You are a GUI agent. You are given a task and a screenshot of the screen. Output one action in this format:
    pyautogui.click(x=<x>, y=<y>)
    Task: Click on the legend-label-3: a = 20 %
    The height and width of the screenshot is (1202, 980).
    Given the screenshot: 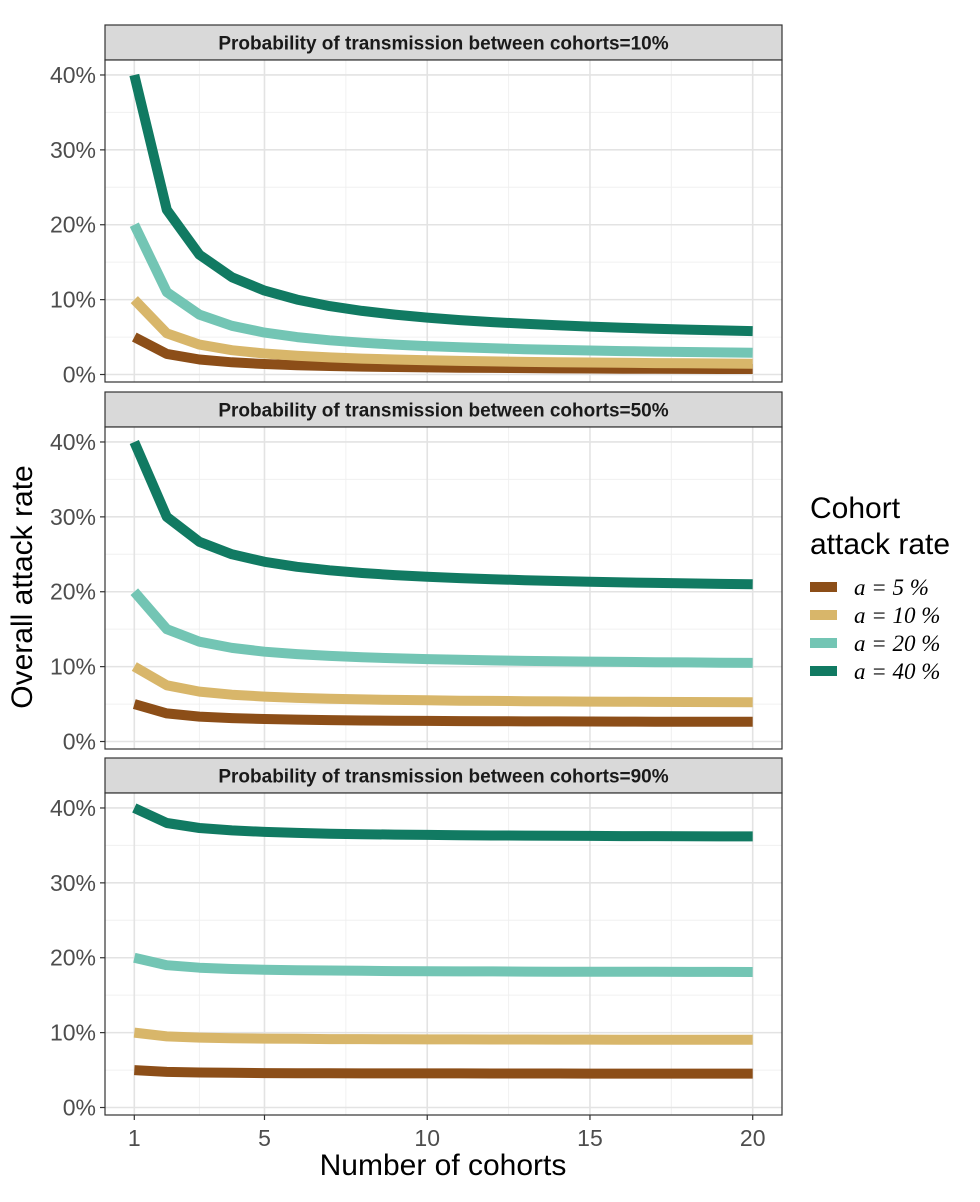 What is the action you would take?
    pyautogui.click(x=897, y=643)
    